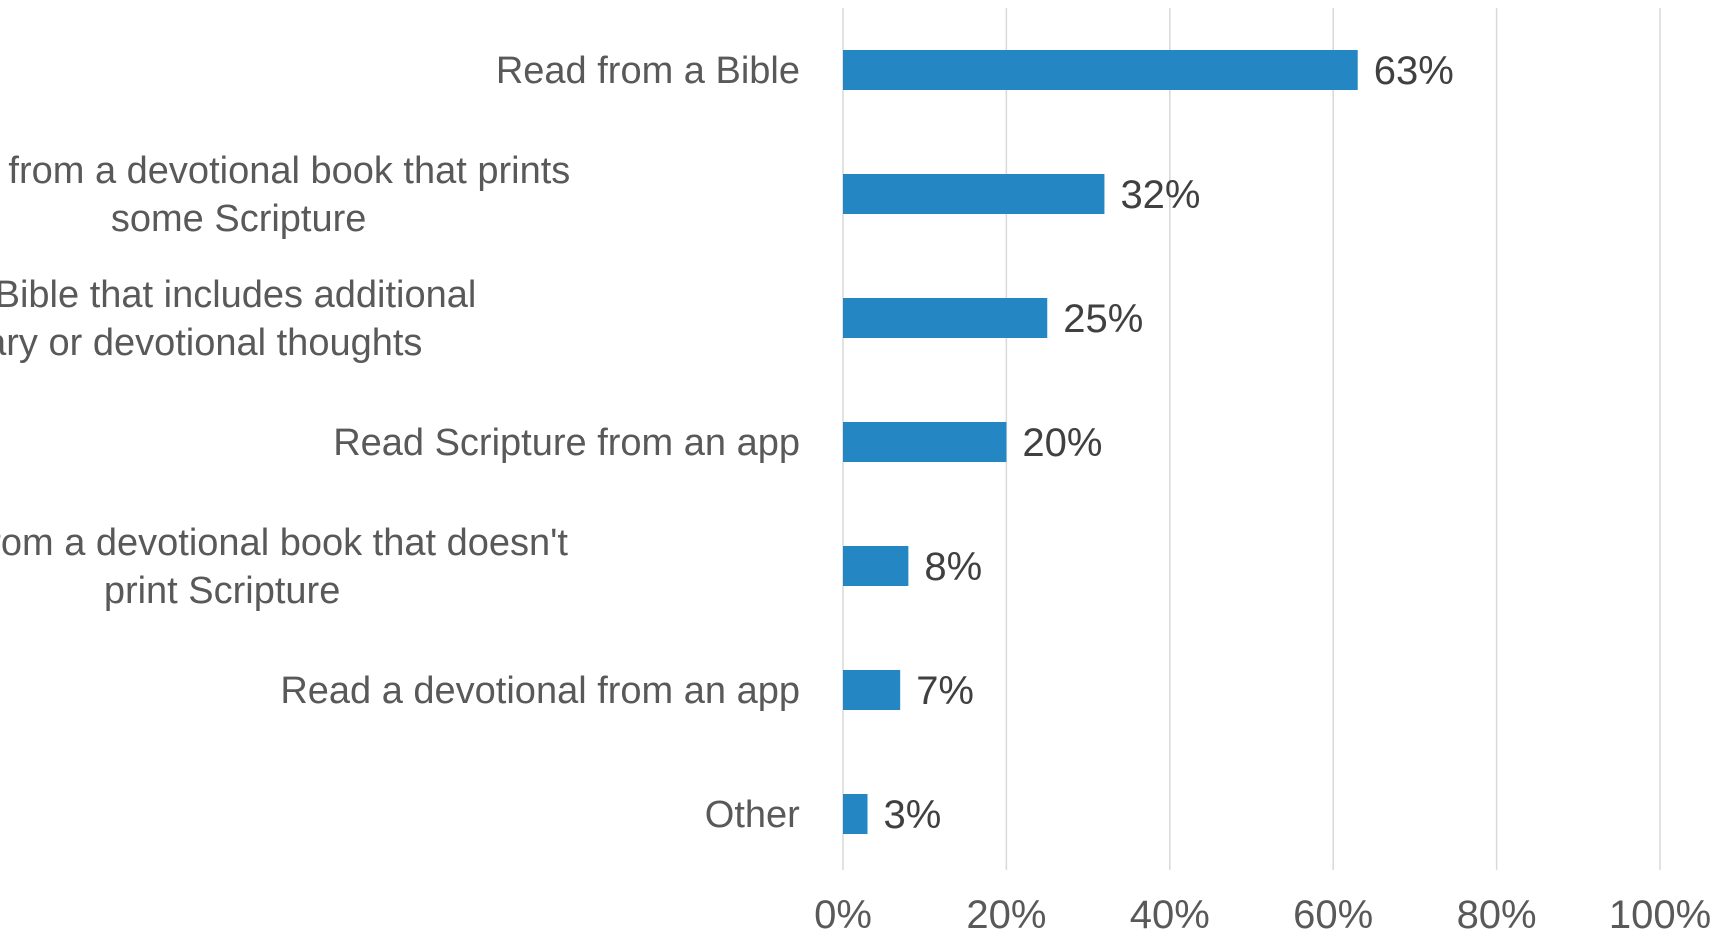  What do you see at coordinates (1660, 915) in the screenshot?
I see `x-tick-label: 100%` at bounding box center [1660, 915].